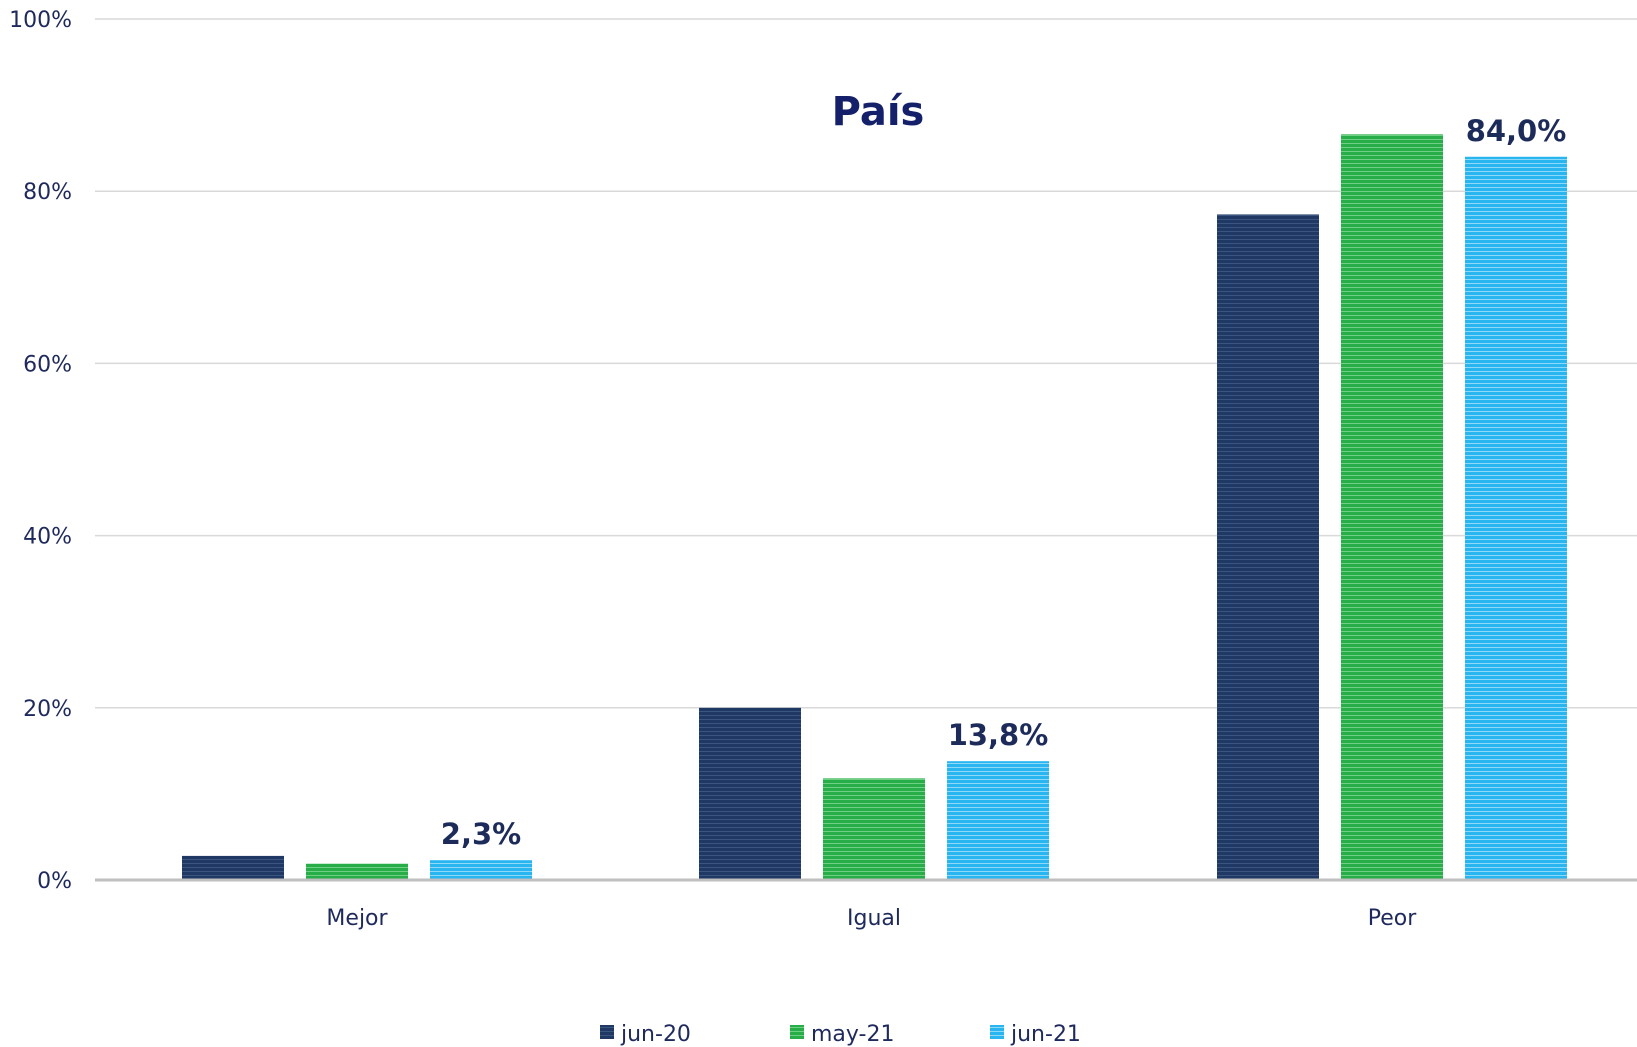 Image resolution: width=1637 pixels, height=1047 pixels. I want to click on data-label: 13,8%, so click(998, 735).